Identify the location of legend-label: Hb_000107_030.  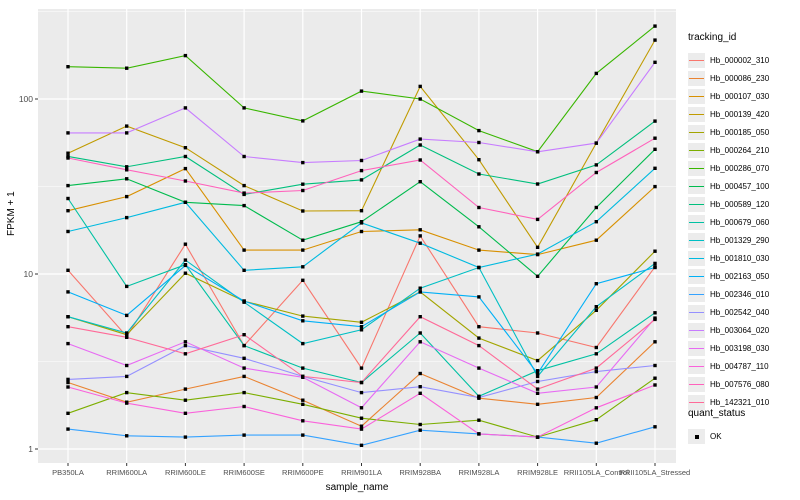
(740, 96).